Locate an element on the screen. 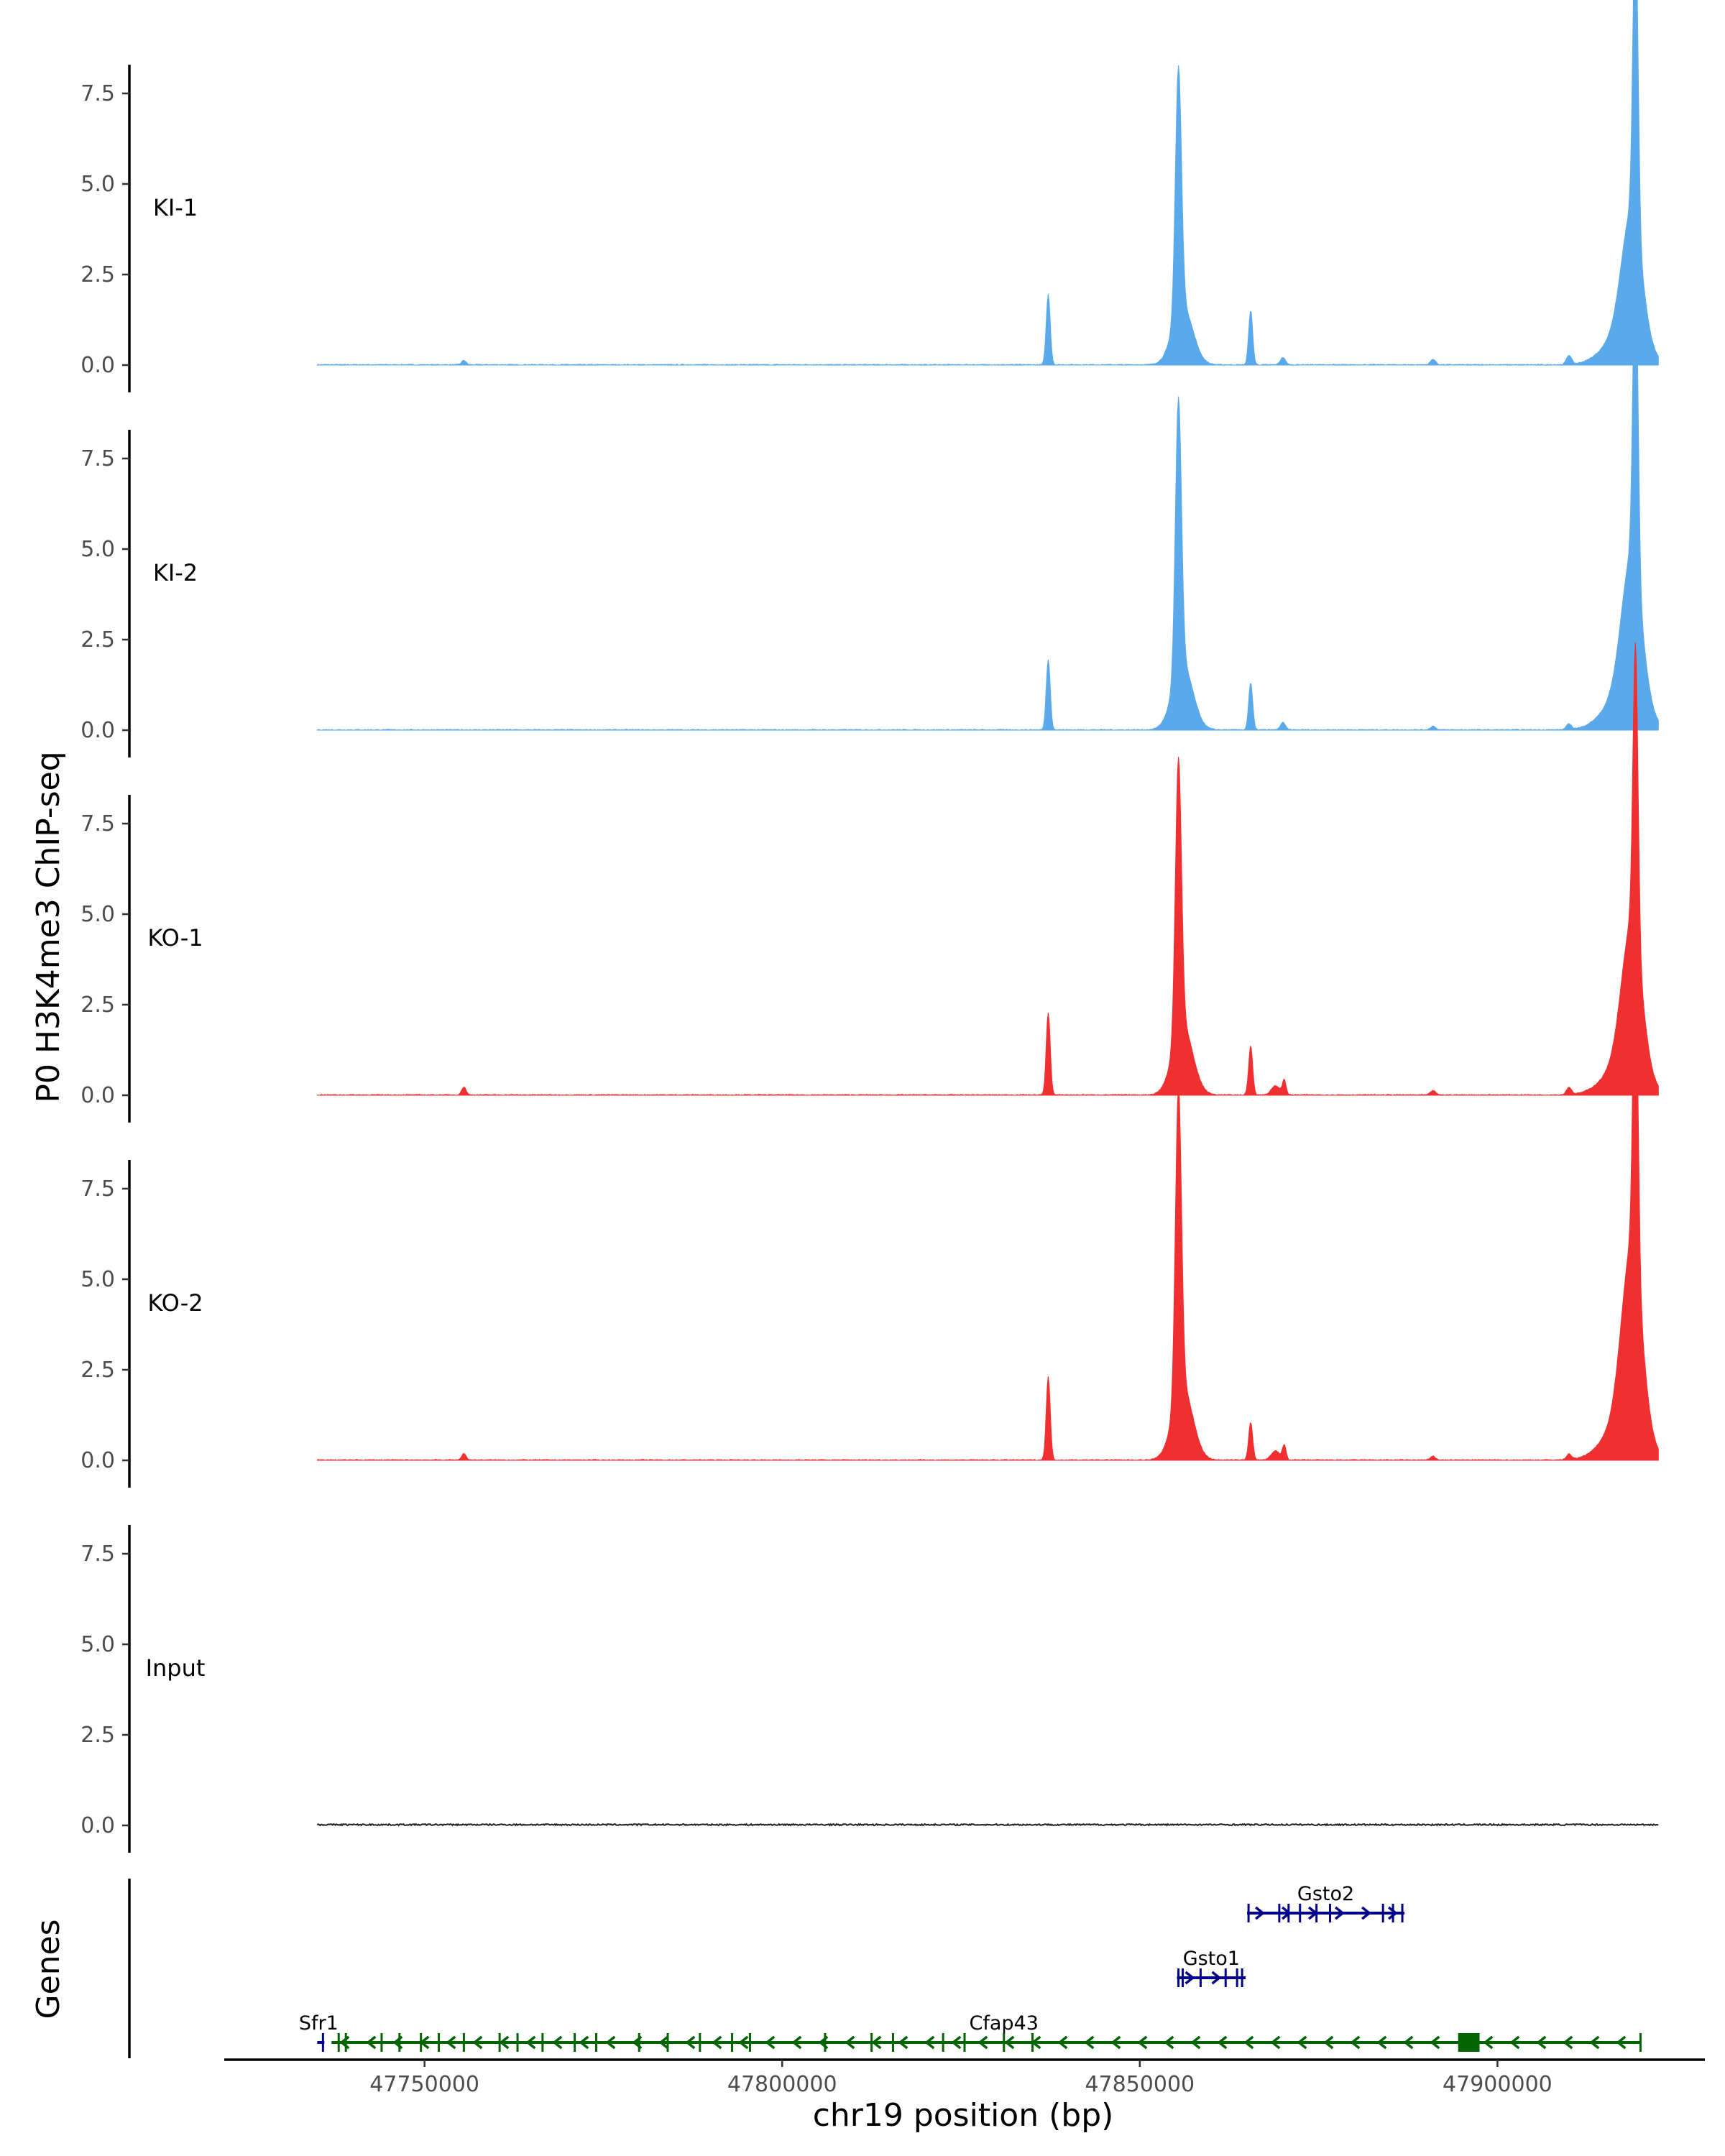 This screenshot has width=1725, height=2156. gene-label: Cfap43 is located at coordinates (1004, 2024).